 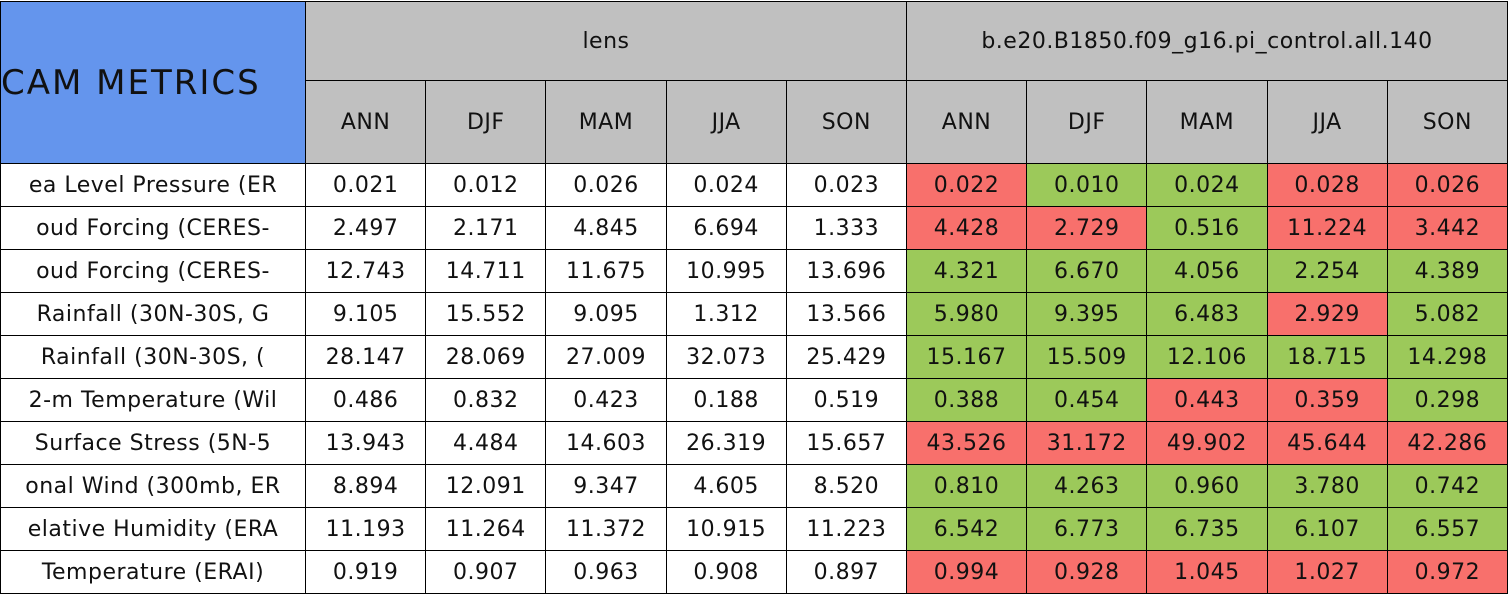 What do you see at coordinates (1087, 400) in the screenshot?
I see `test-cell: 0.454` at bounding box center [1087, 400].